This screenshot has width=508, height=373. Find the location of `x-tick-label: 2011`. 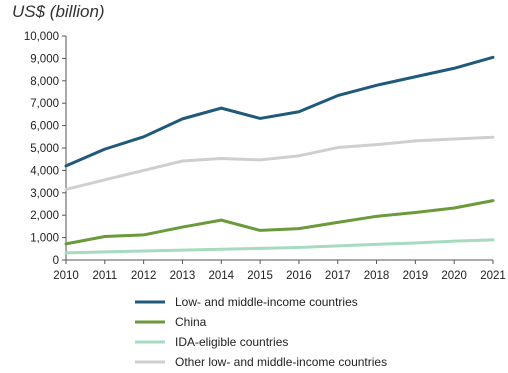

x-tick-label: 2011 is located at coordinates (104, 276).